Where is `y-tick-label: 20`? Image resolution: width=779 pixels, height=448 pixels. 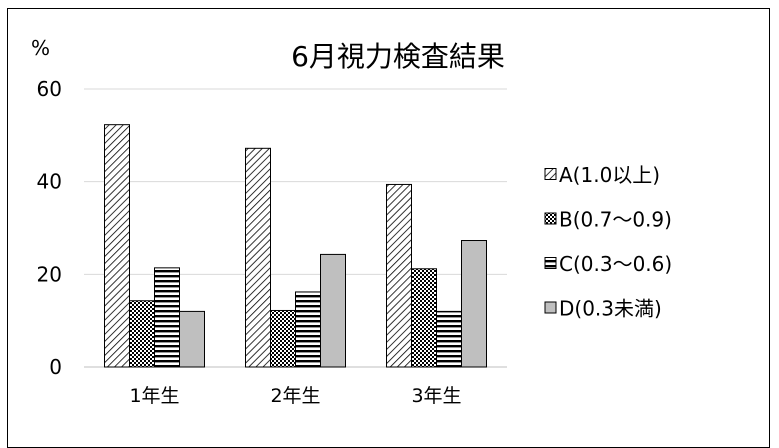 y-tick-label: 20 is located at coordinates (49, 274).